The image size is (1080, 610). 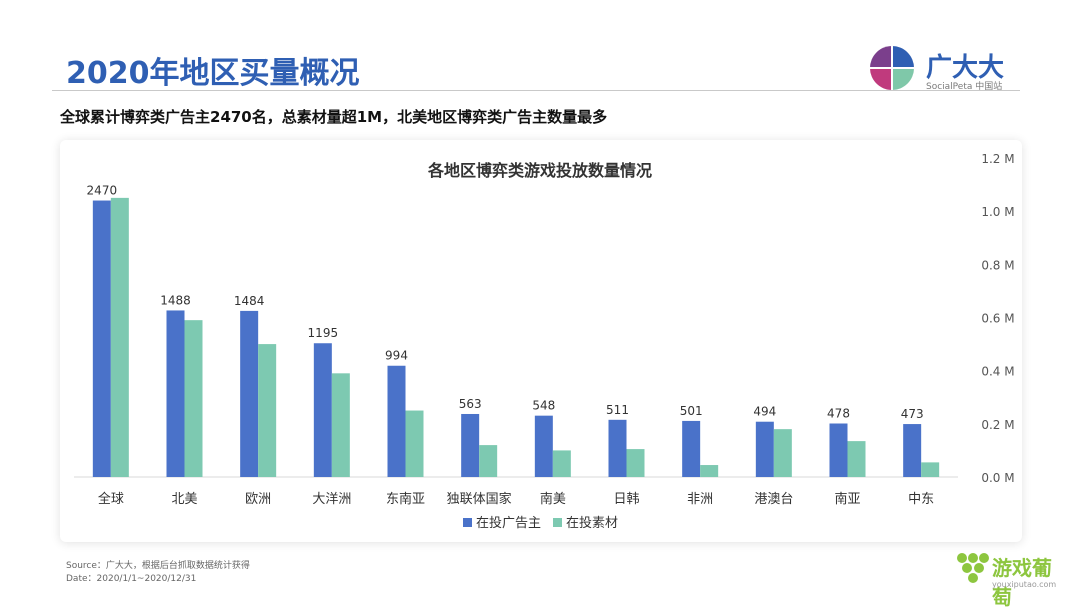 What do you see at coordinates (405, 499) in the screenshot?
I see `x-tick-label: 东南亚` at bounding box center [405, 499].